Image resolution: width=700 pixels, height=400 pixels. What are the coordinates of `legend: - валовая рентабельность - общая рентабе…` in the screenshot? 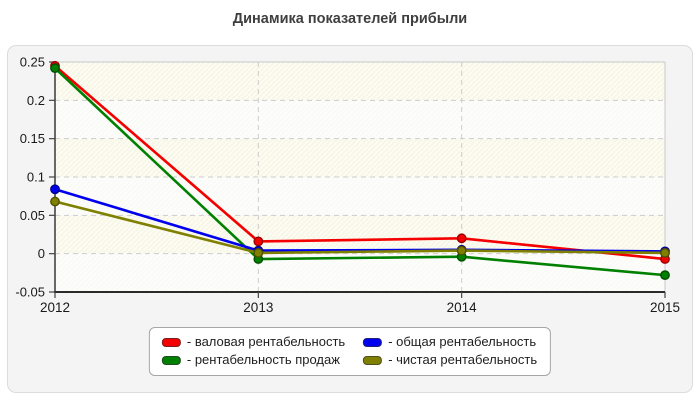 It's located at (350, 351).